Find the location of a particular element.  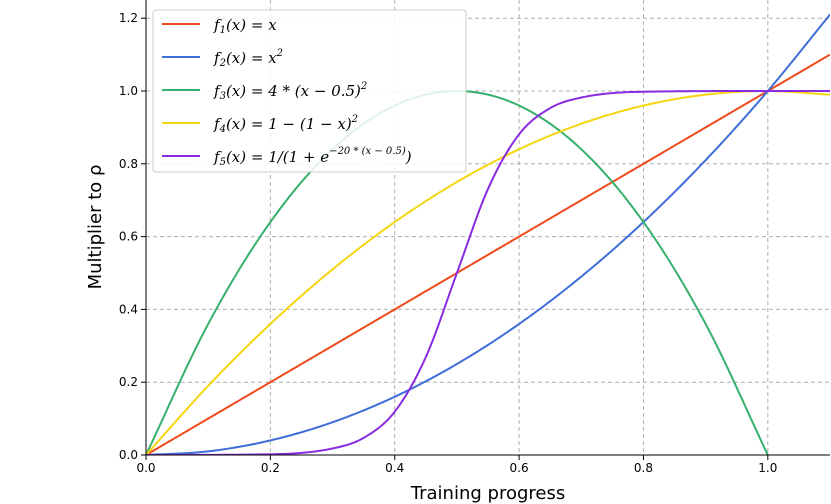

x-tick-label: 0.2 is located at coordinates (270, 468).